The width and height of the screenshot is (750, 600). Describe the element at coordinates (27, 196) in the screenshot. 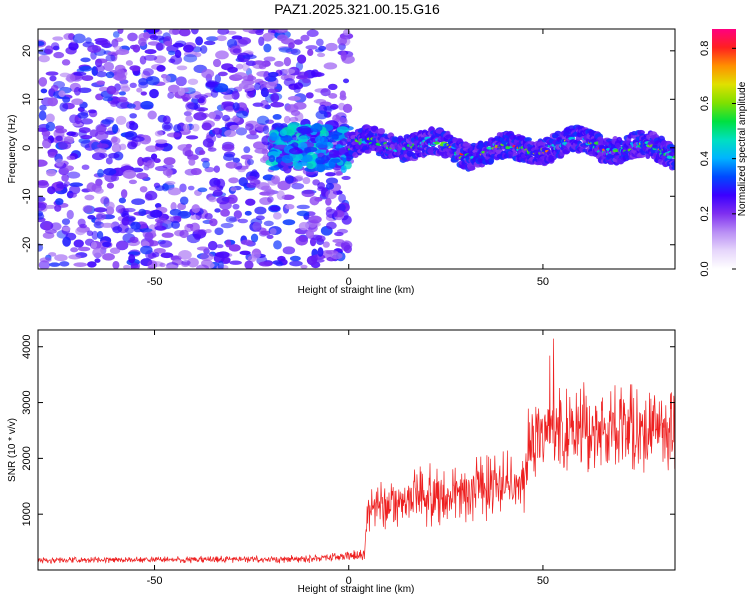

I see `y-tick-label: -10` at that location.